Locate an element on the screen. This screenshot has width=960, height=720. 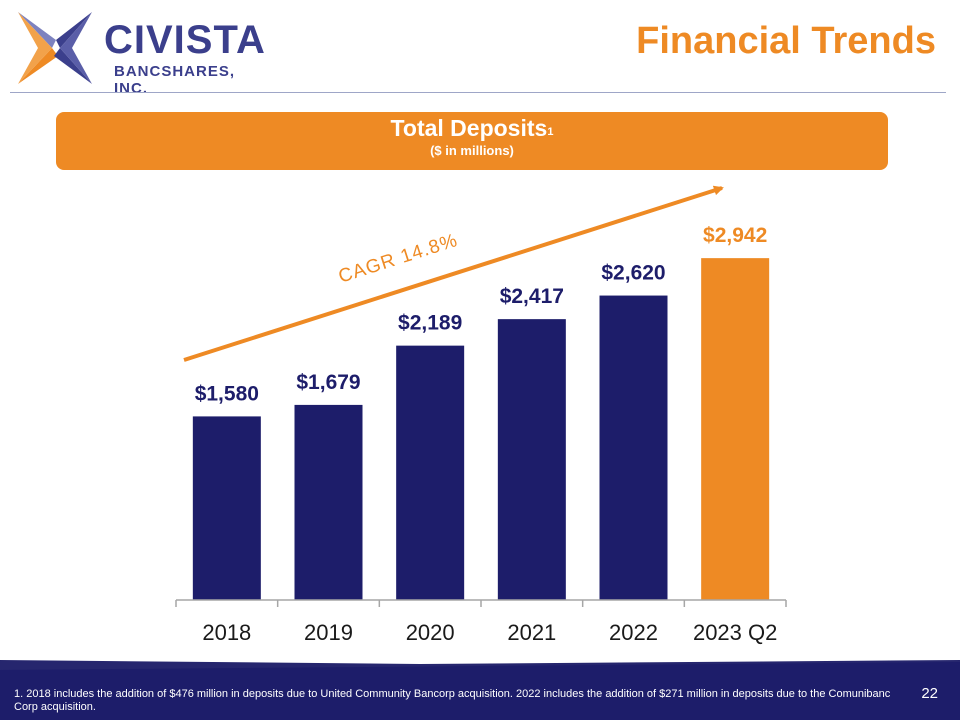
data-label: $2,417 is located at coordinates (532, 296).